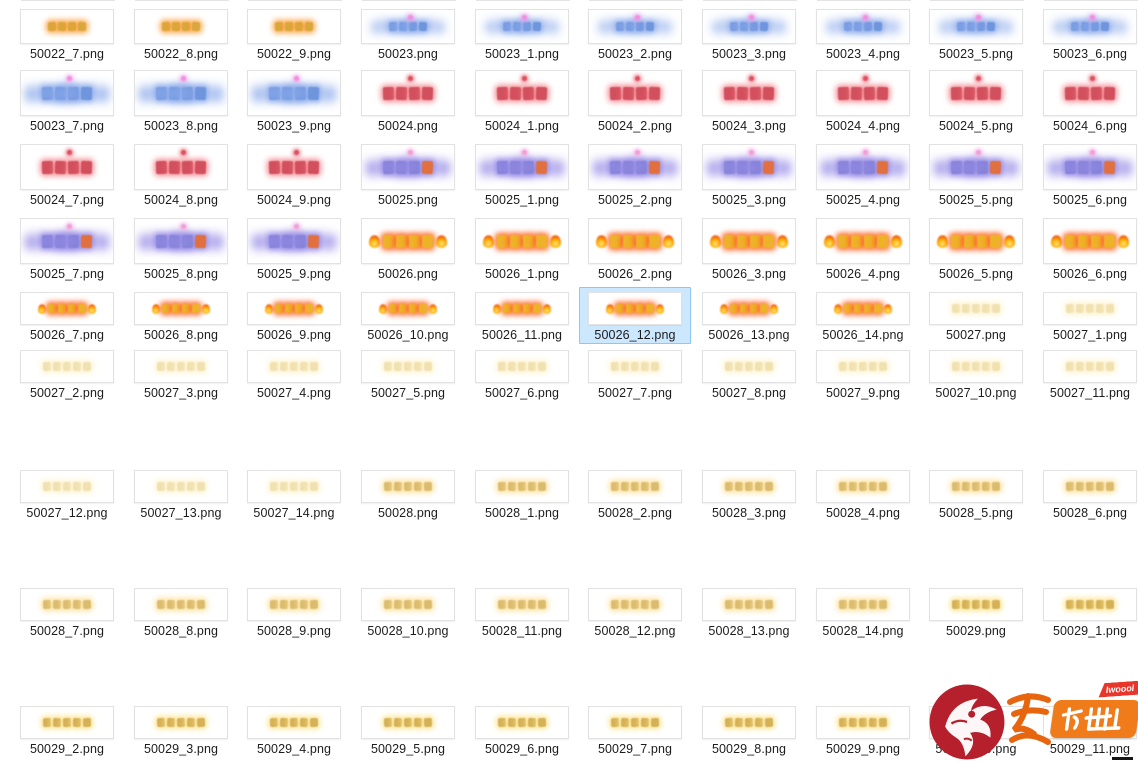  Describe the element at coordinates (522, 248) in the screenshot. I see `file-tile: 50026_1.png` at that location.